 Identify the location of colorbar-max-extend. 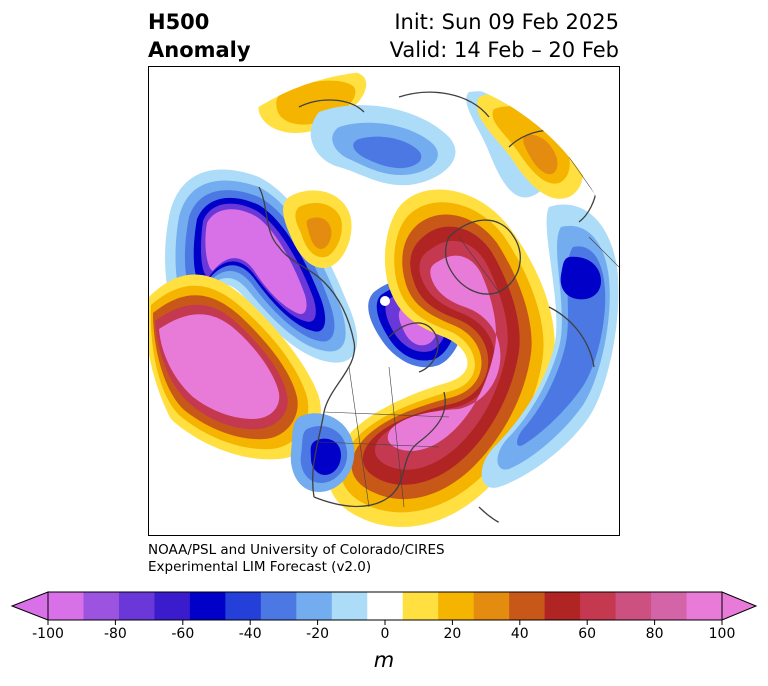
(739, 606).